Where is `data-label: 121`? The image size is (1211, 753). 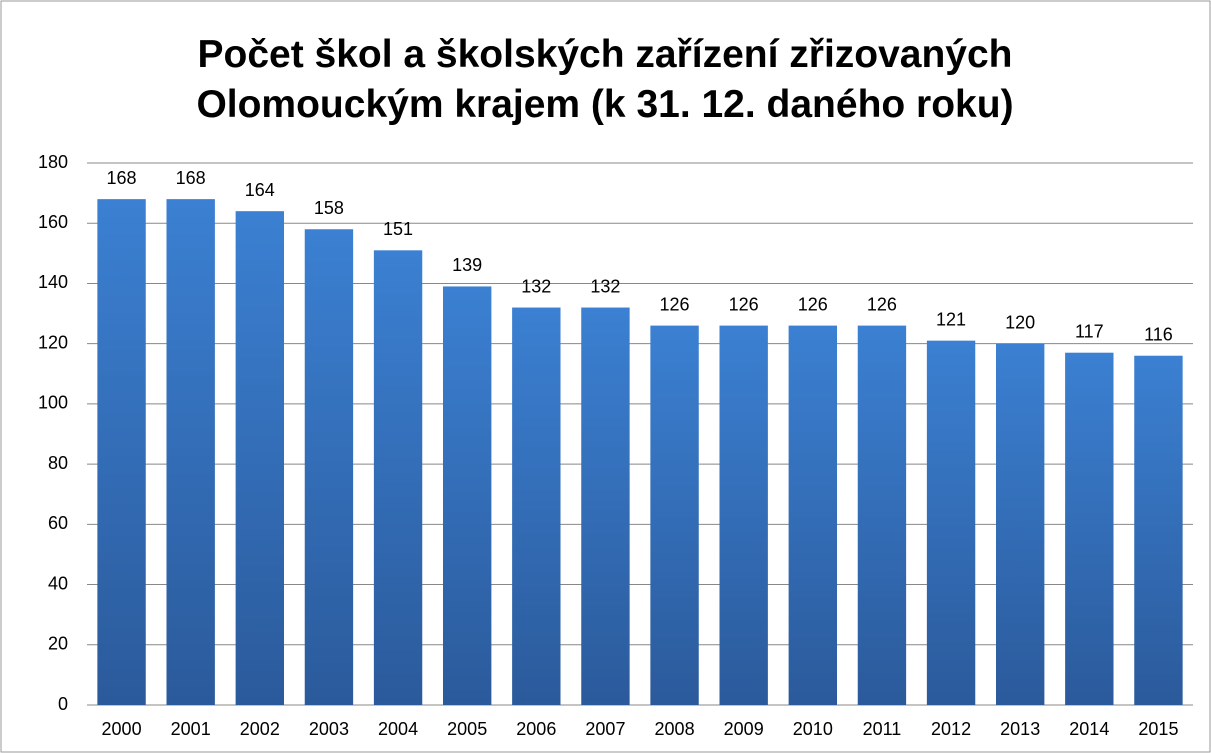 data-label: 121 is located at coordinates (951, 319).